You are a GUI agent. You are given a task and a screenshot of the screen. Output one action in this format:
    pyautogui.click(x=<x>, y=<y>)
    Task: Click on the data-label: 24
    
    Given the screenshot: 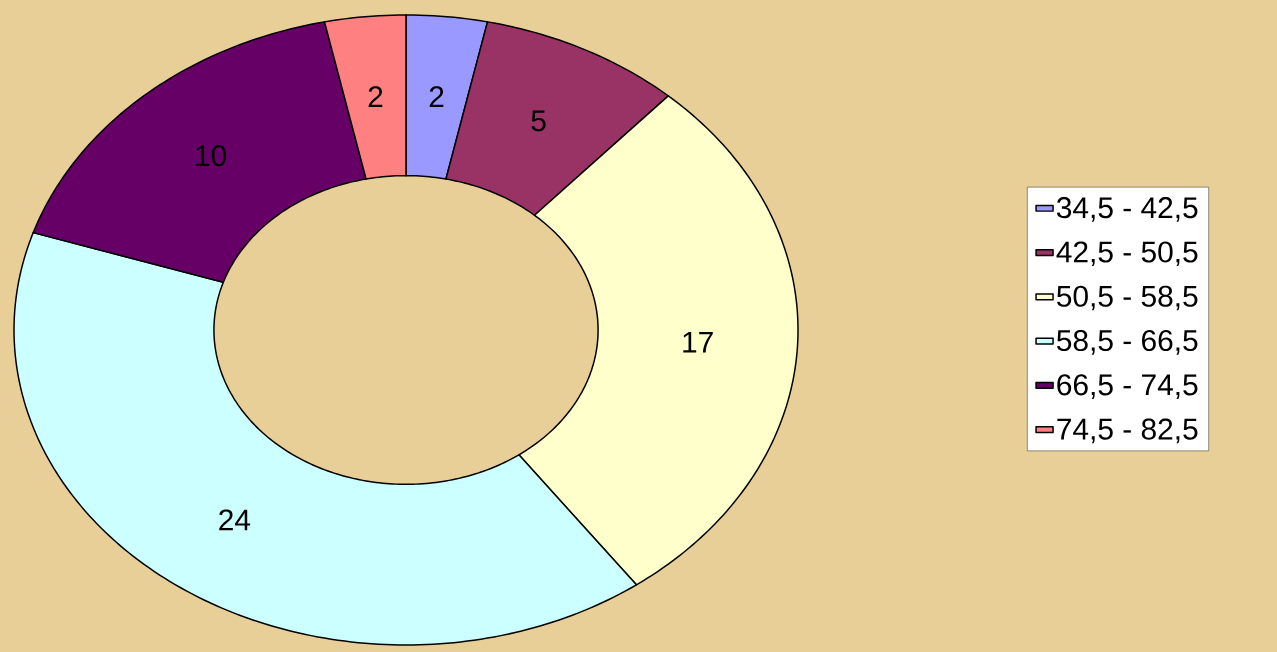 What is the action you would take?
    pyautogui.click(x=235, y=520)
    